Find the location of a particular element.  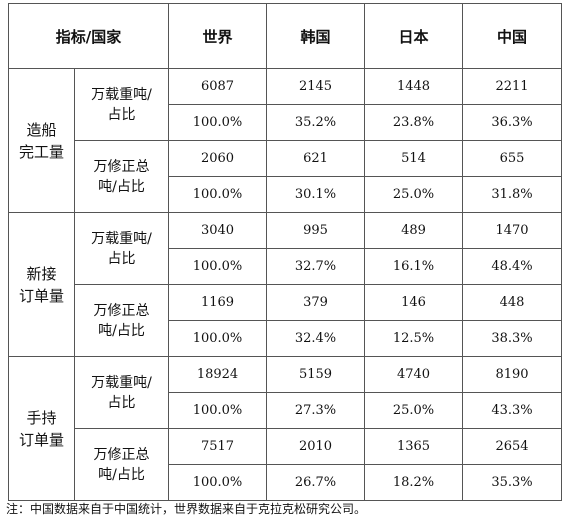

value-cell: 1169 is located at coordinates (218, 302).